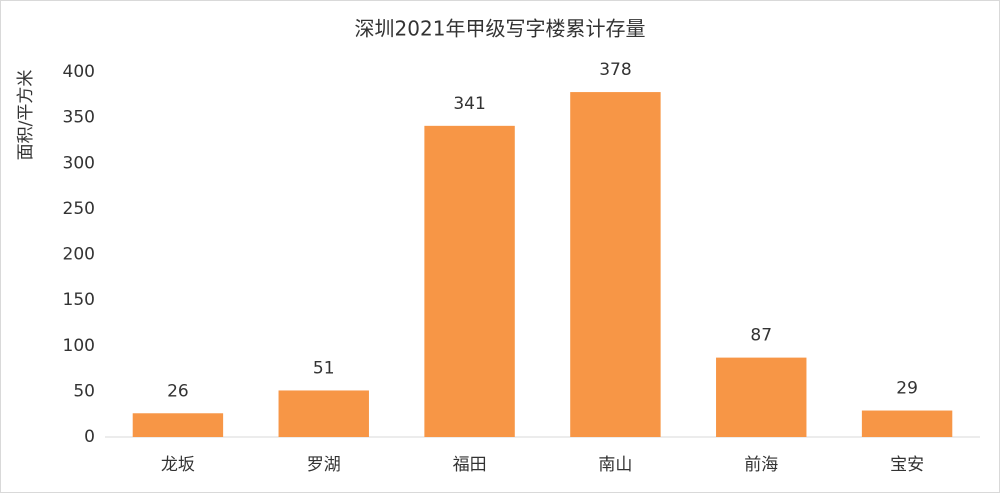 The image size is (1000, 497). Describe the element at coordinates (615, 465) in the screenshot. I see `x-tick-label: 南山` at that location.